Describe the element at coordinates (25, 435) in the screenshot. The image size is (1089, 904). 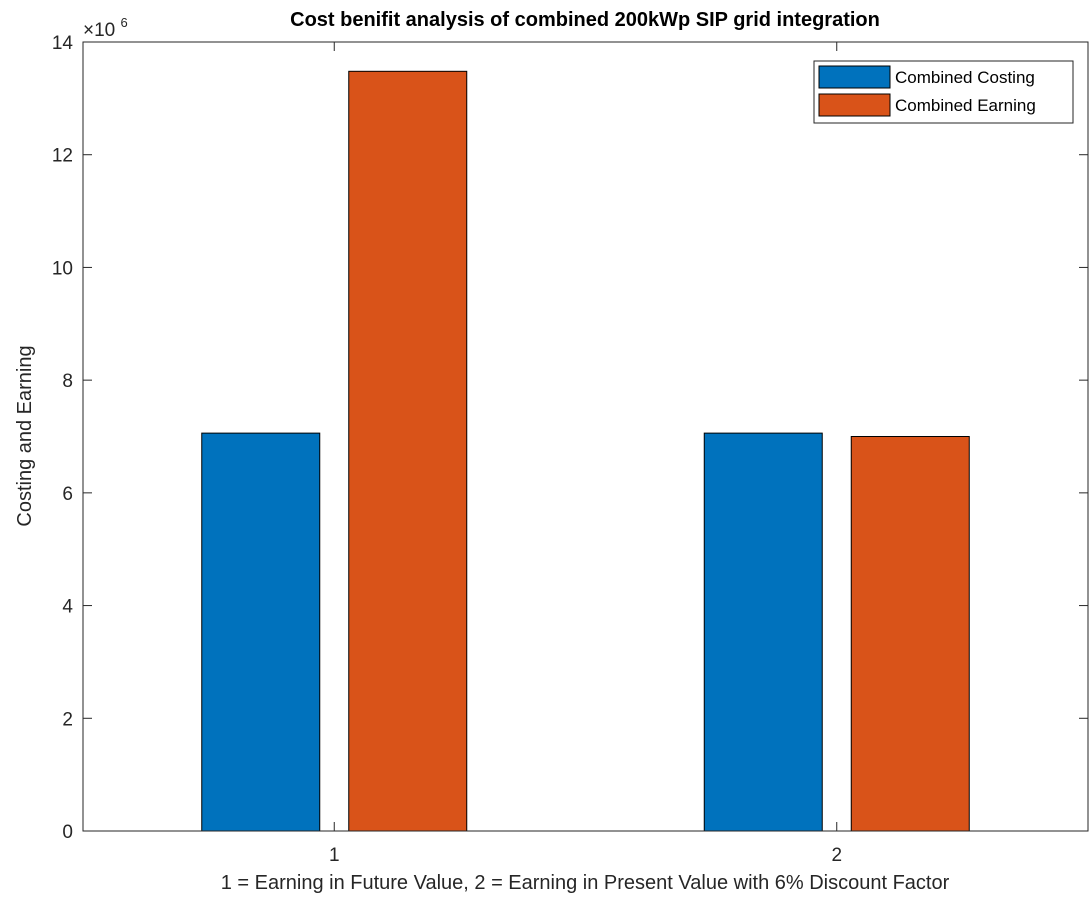
I see `y-axis-label: Costing and Earning` at that location.